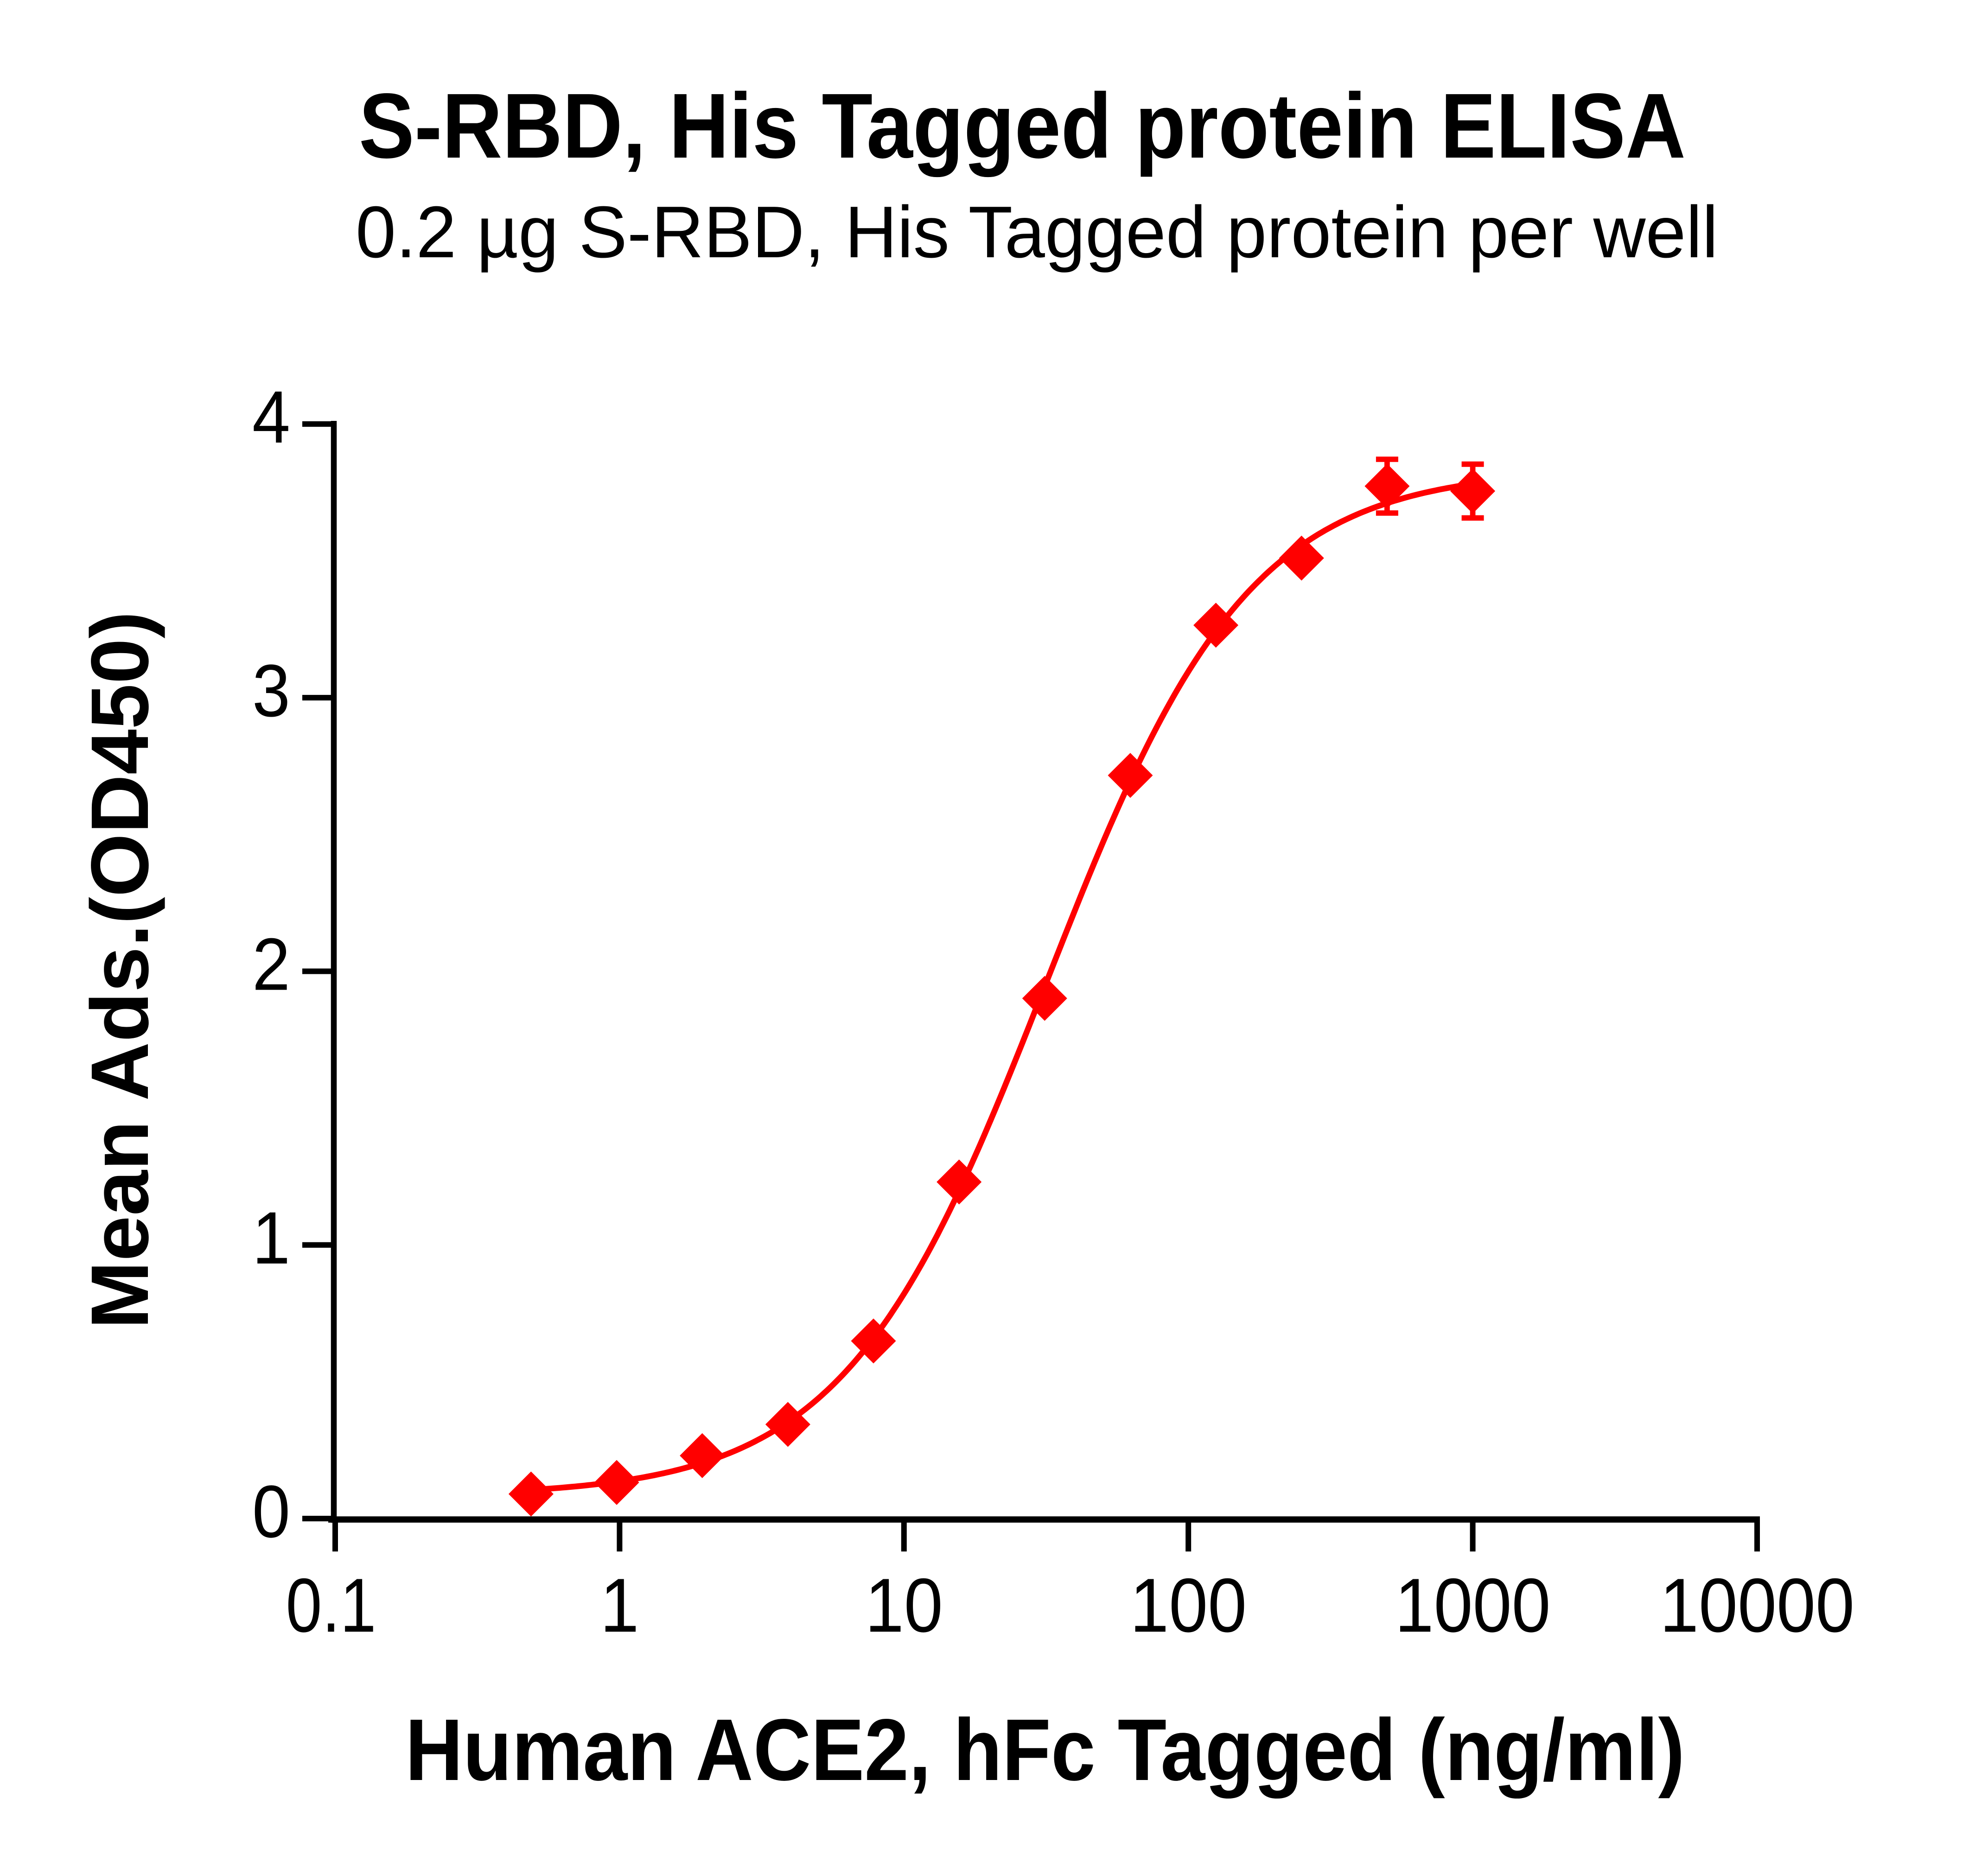 This screenshot has height=1869, width=1988. Describe the element at coordinates (271, 1511) in the screenshot. I see `svg-text: 0` at that location.